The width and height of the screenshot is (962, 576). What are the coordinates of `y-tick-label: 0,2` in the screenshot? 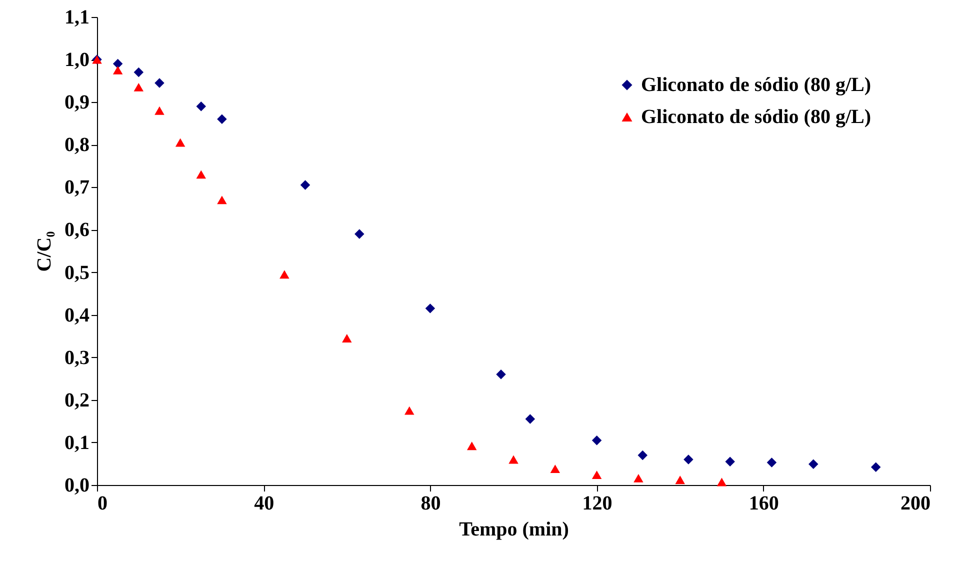 It's located at (77, 400).